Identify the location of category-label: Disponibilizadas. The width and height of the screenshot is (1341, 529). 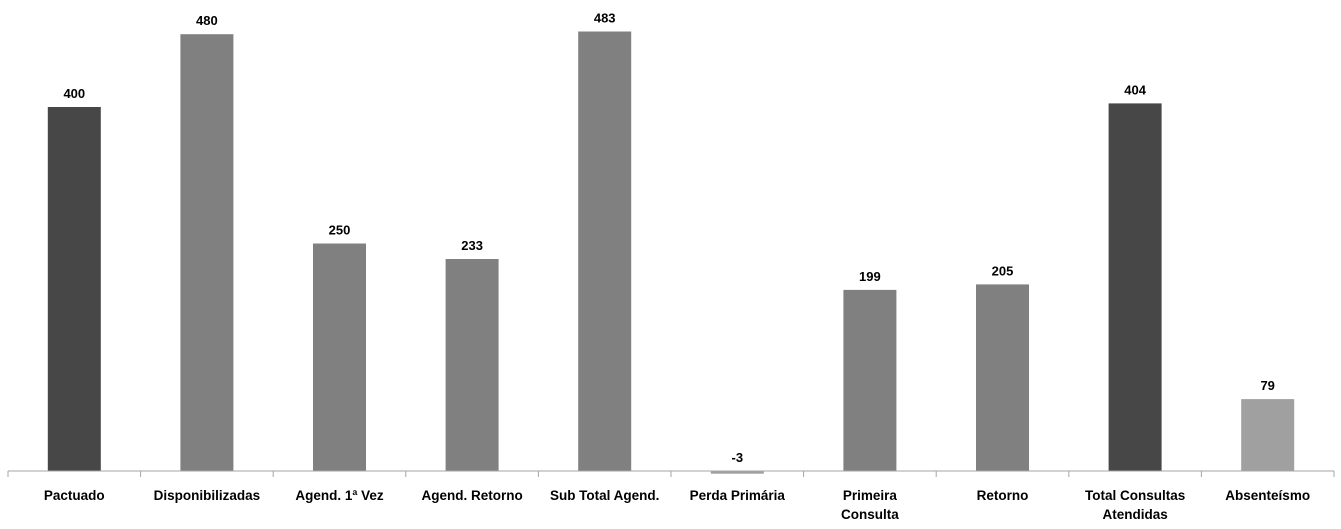
(207, 495).